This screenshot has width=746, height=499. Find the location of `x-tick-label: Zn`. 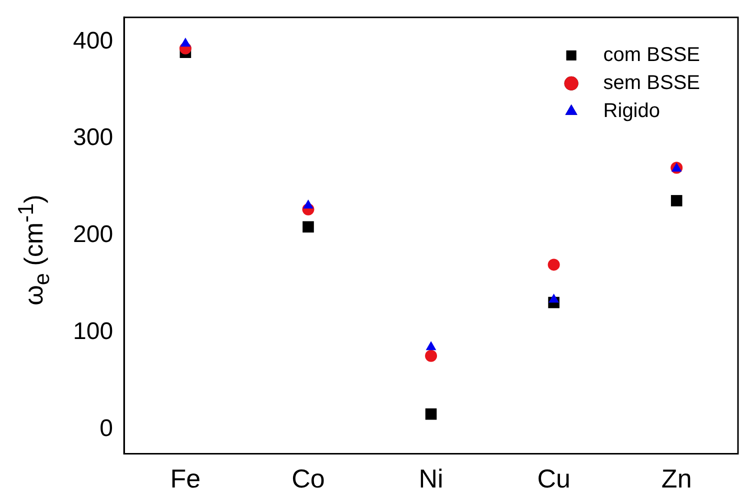

x-tick-label: Zn is located at coordinates (676, 479).